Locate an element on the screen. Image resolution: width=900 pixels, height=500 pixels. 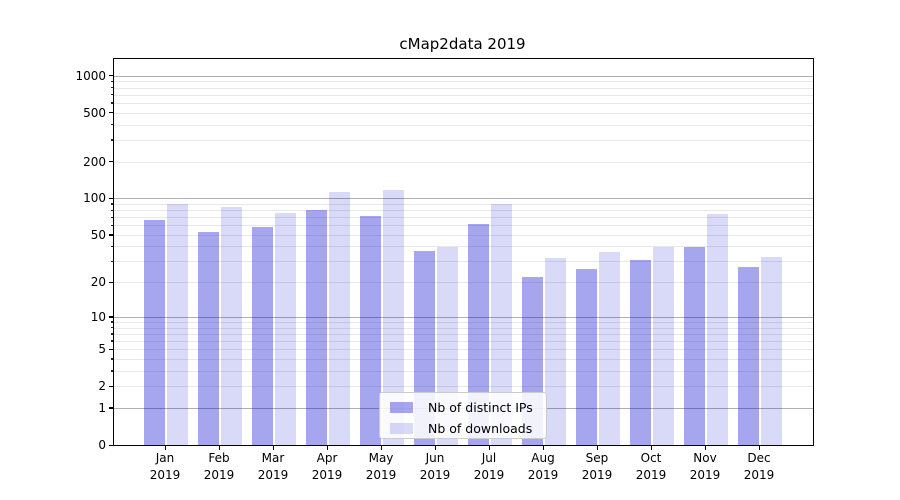
y-tick-label: 10 is located at coordinates (98, 316).